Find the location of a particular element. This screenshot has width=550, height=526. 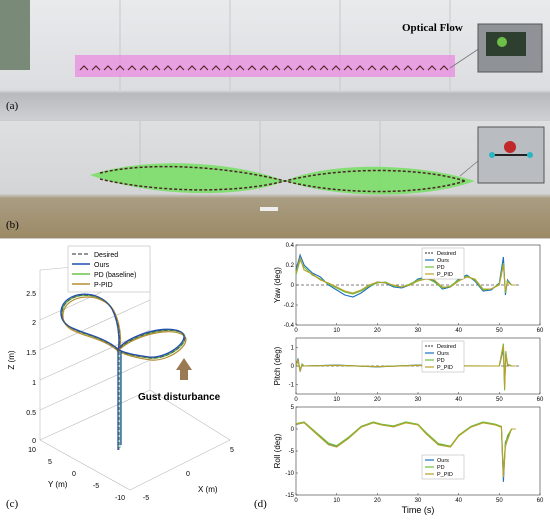

trajectory-desired is located at coordinates (123, 326).